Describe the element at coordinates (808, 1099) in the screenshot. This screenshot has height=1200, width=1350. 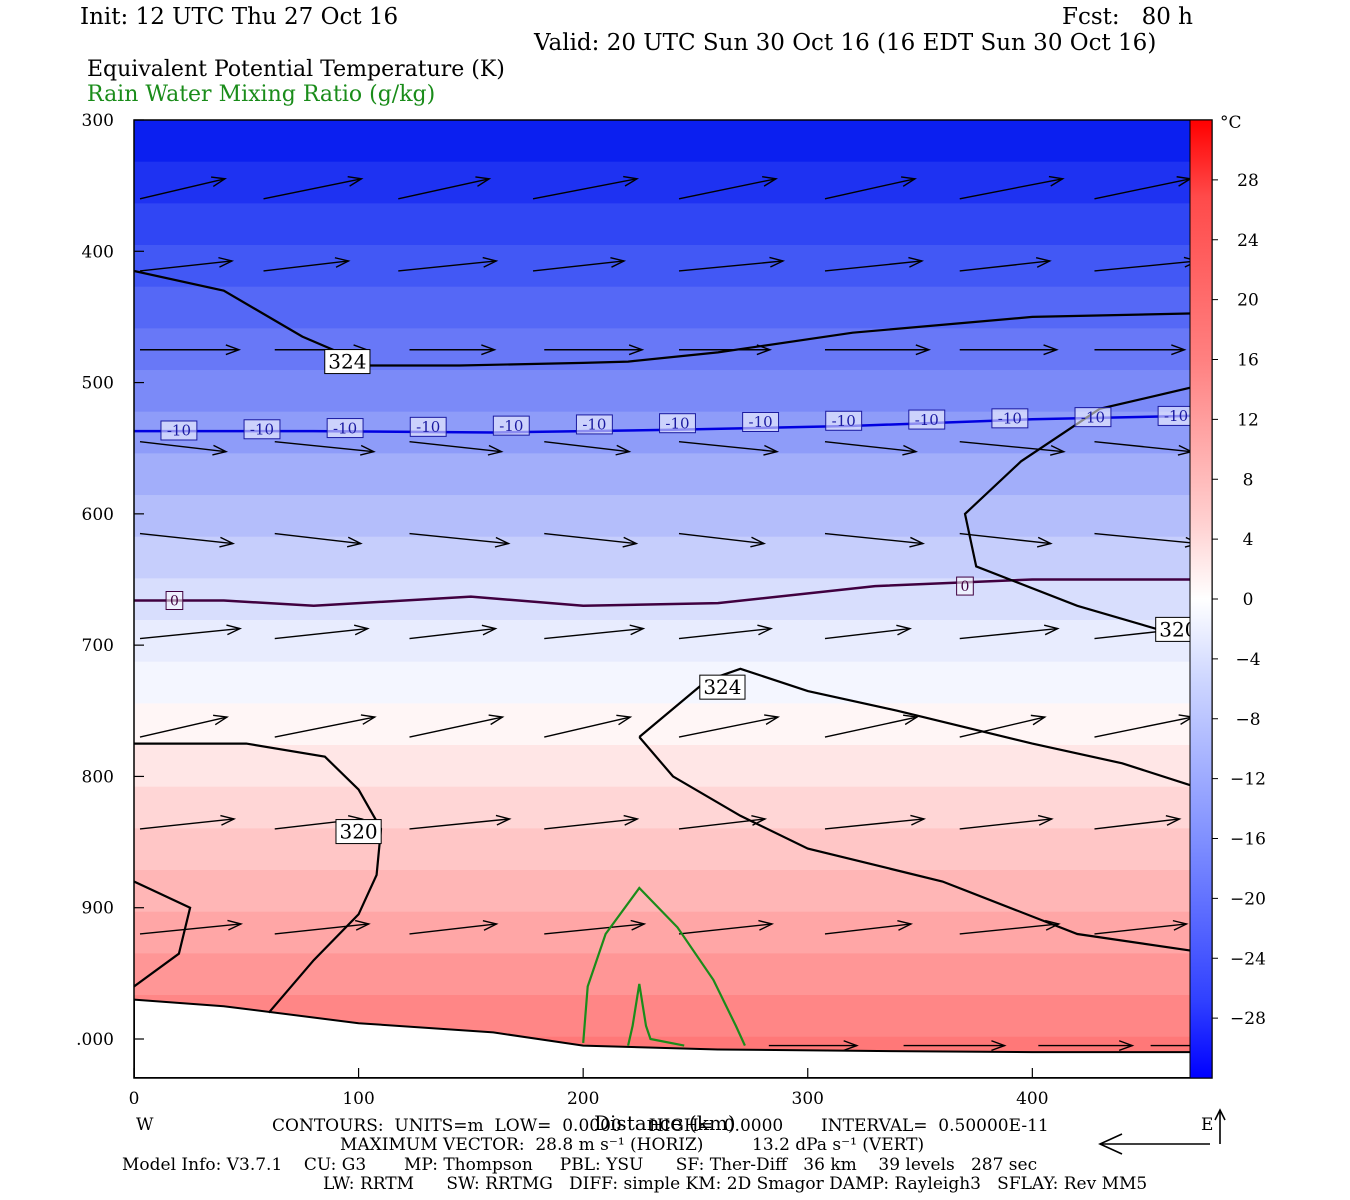
I see `x-tick-label: 300` at that location.